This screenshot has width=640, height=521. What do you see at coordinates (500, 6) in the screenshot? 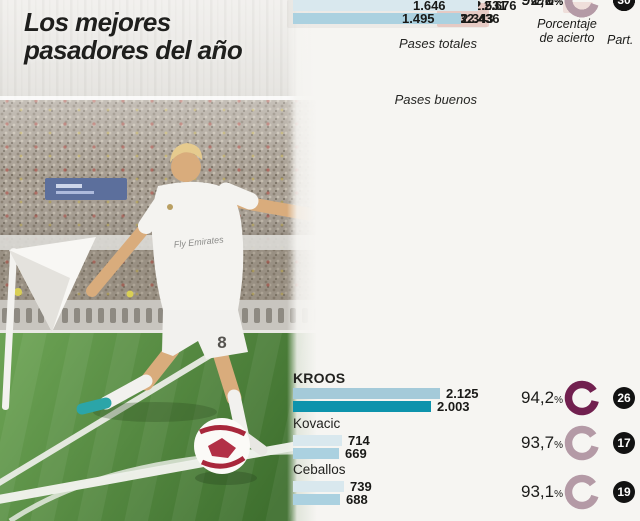
I see `total-value: 2.676` at bounding box center [500, 6].